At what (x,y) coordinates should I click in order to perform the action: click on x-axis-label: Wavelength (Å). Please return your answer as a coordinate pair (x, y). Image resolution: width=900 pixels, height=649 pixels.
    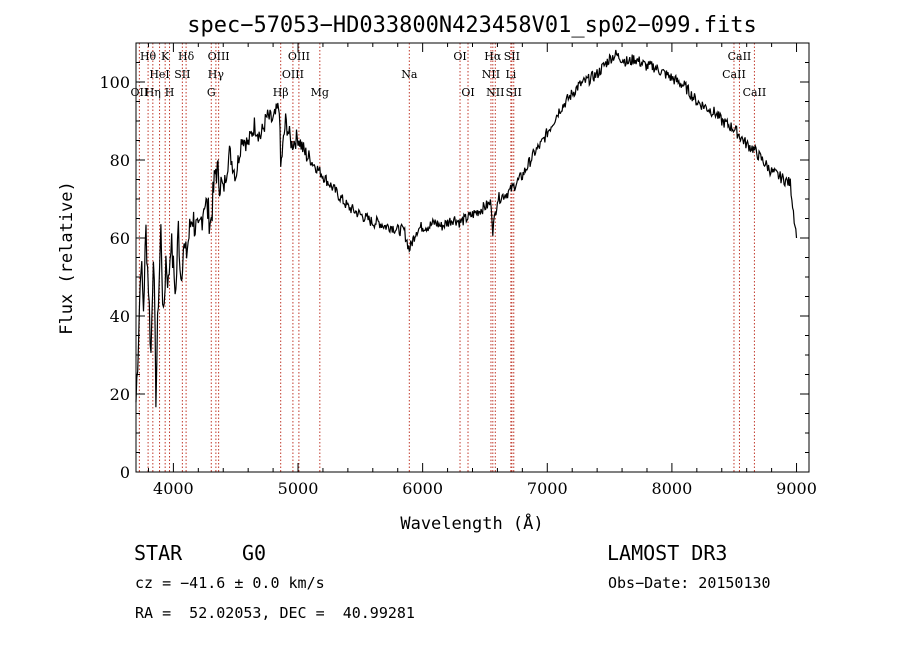
    Looking at the image, I should click on (471, 523).